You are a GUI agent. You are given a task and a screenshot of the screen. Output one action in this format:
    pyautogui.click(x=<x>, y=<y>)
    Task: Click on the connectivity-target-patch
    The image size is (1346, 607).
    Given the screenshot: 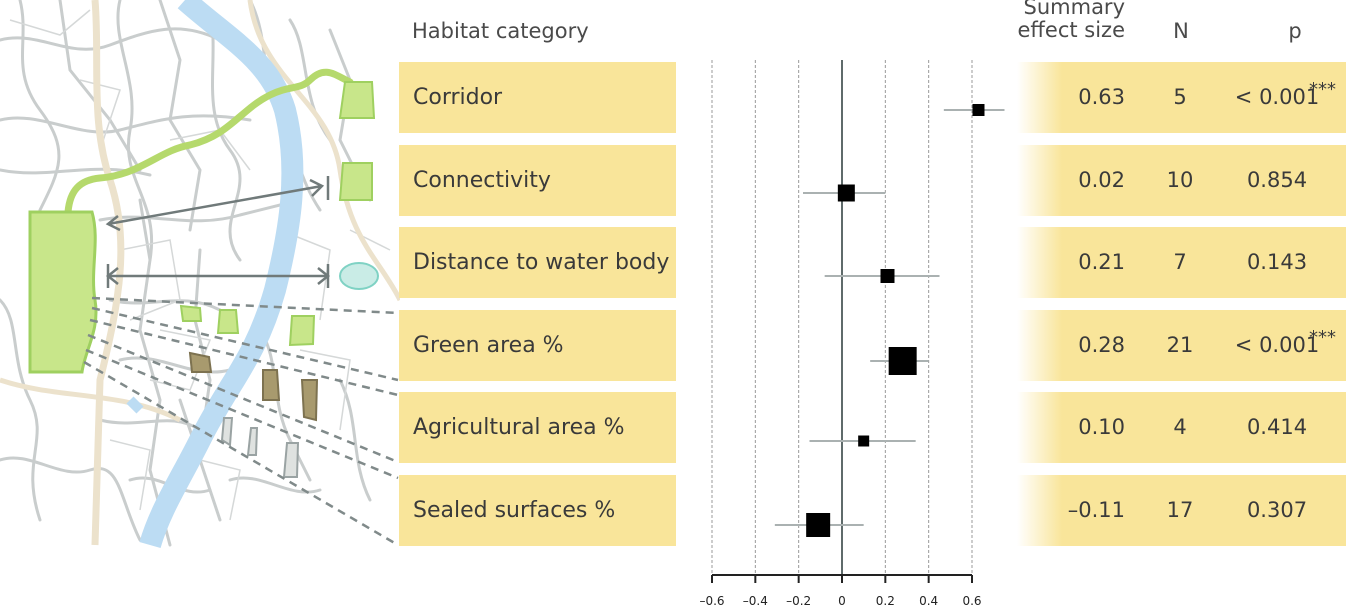 What is the action you would take?
    pyautogui.click(x=355, y=181)
    